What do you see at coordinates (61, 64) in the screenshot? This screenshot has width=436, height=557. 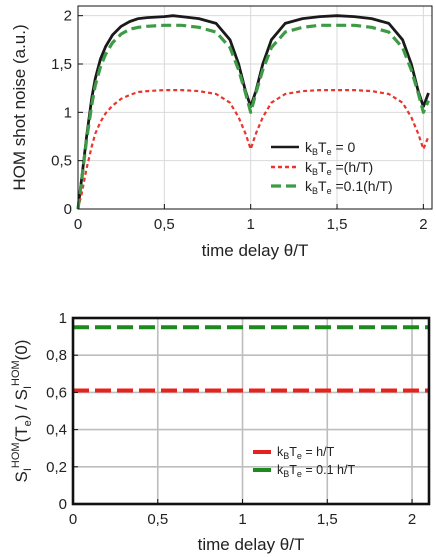 I see `y-tick-label: 1,5` at bounding box center [61, 64].